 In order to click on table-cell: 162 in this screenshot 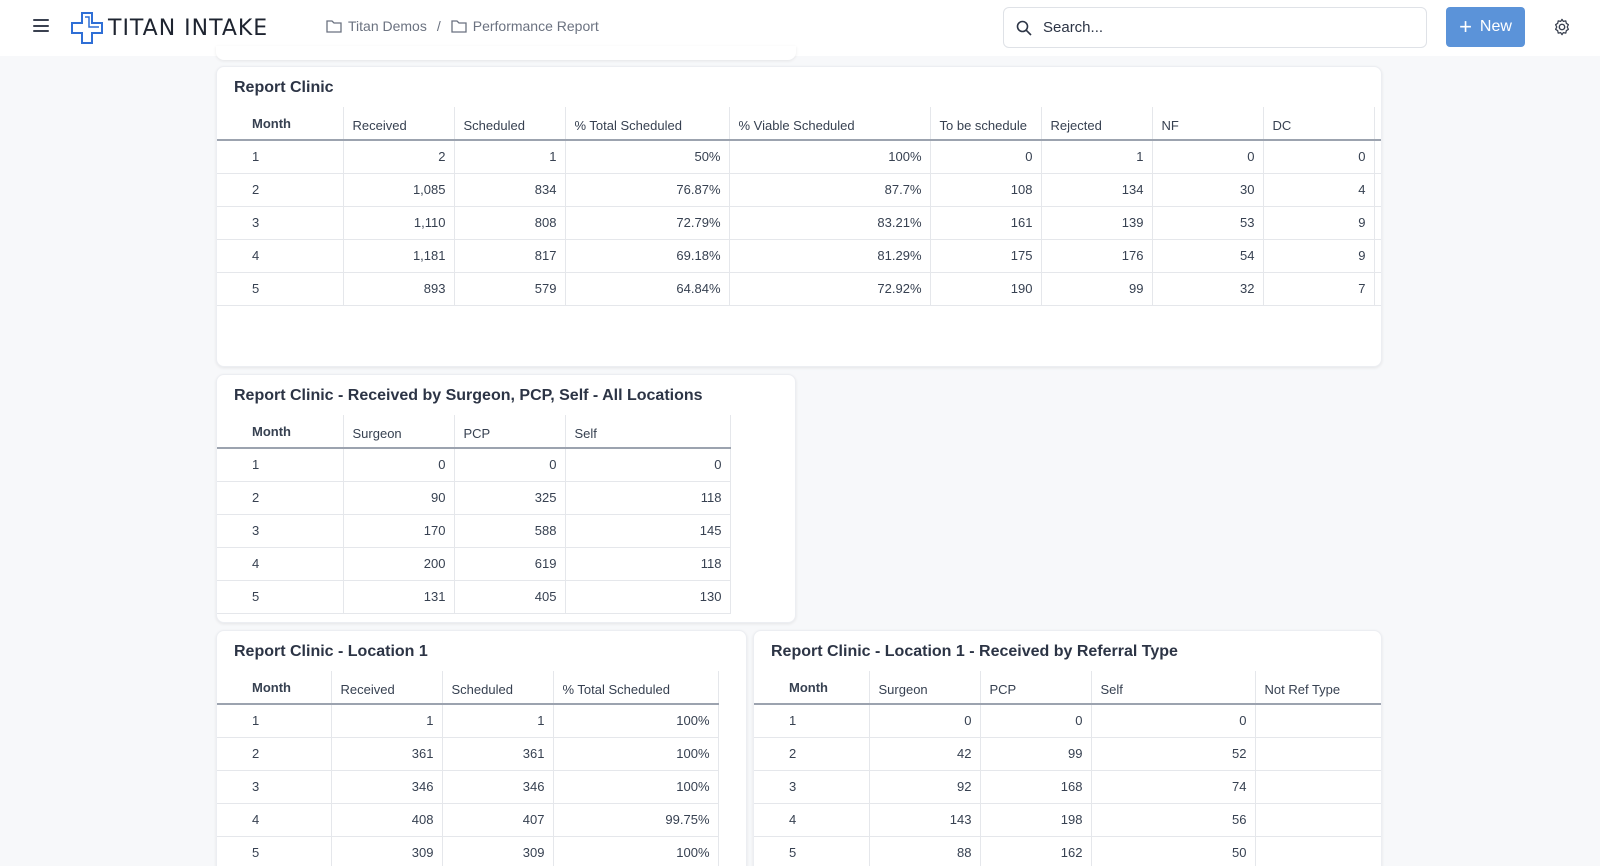, I will do `click(1036, 851)`.